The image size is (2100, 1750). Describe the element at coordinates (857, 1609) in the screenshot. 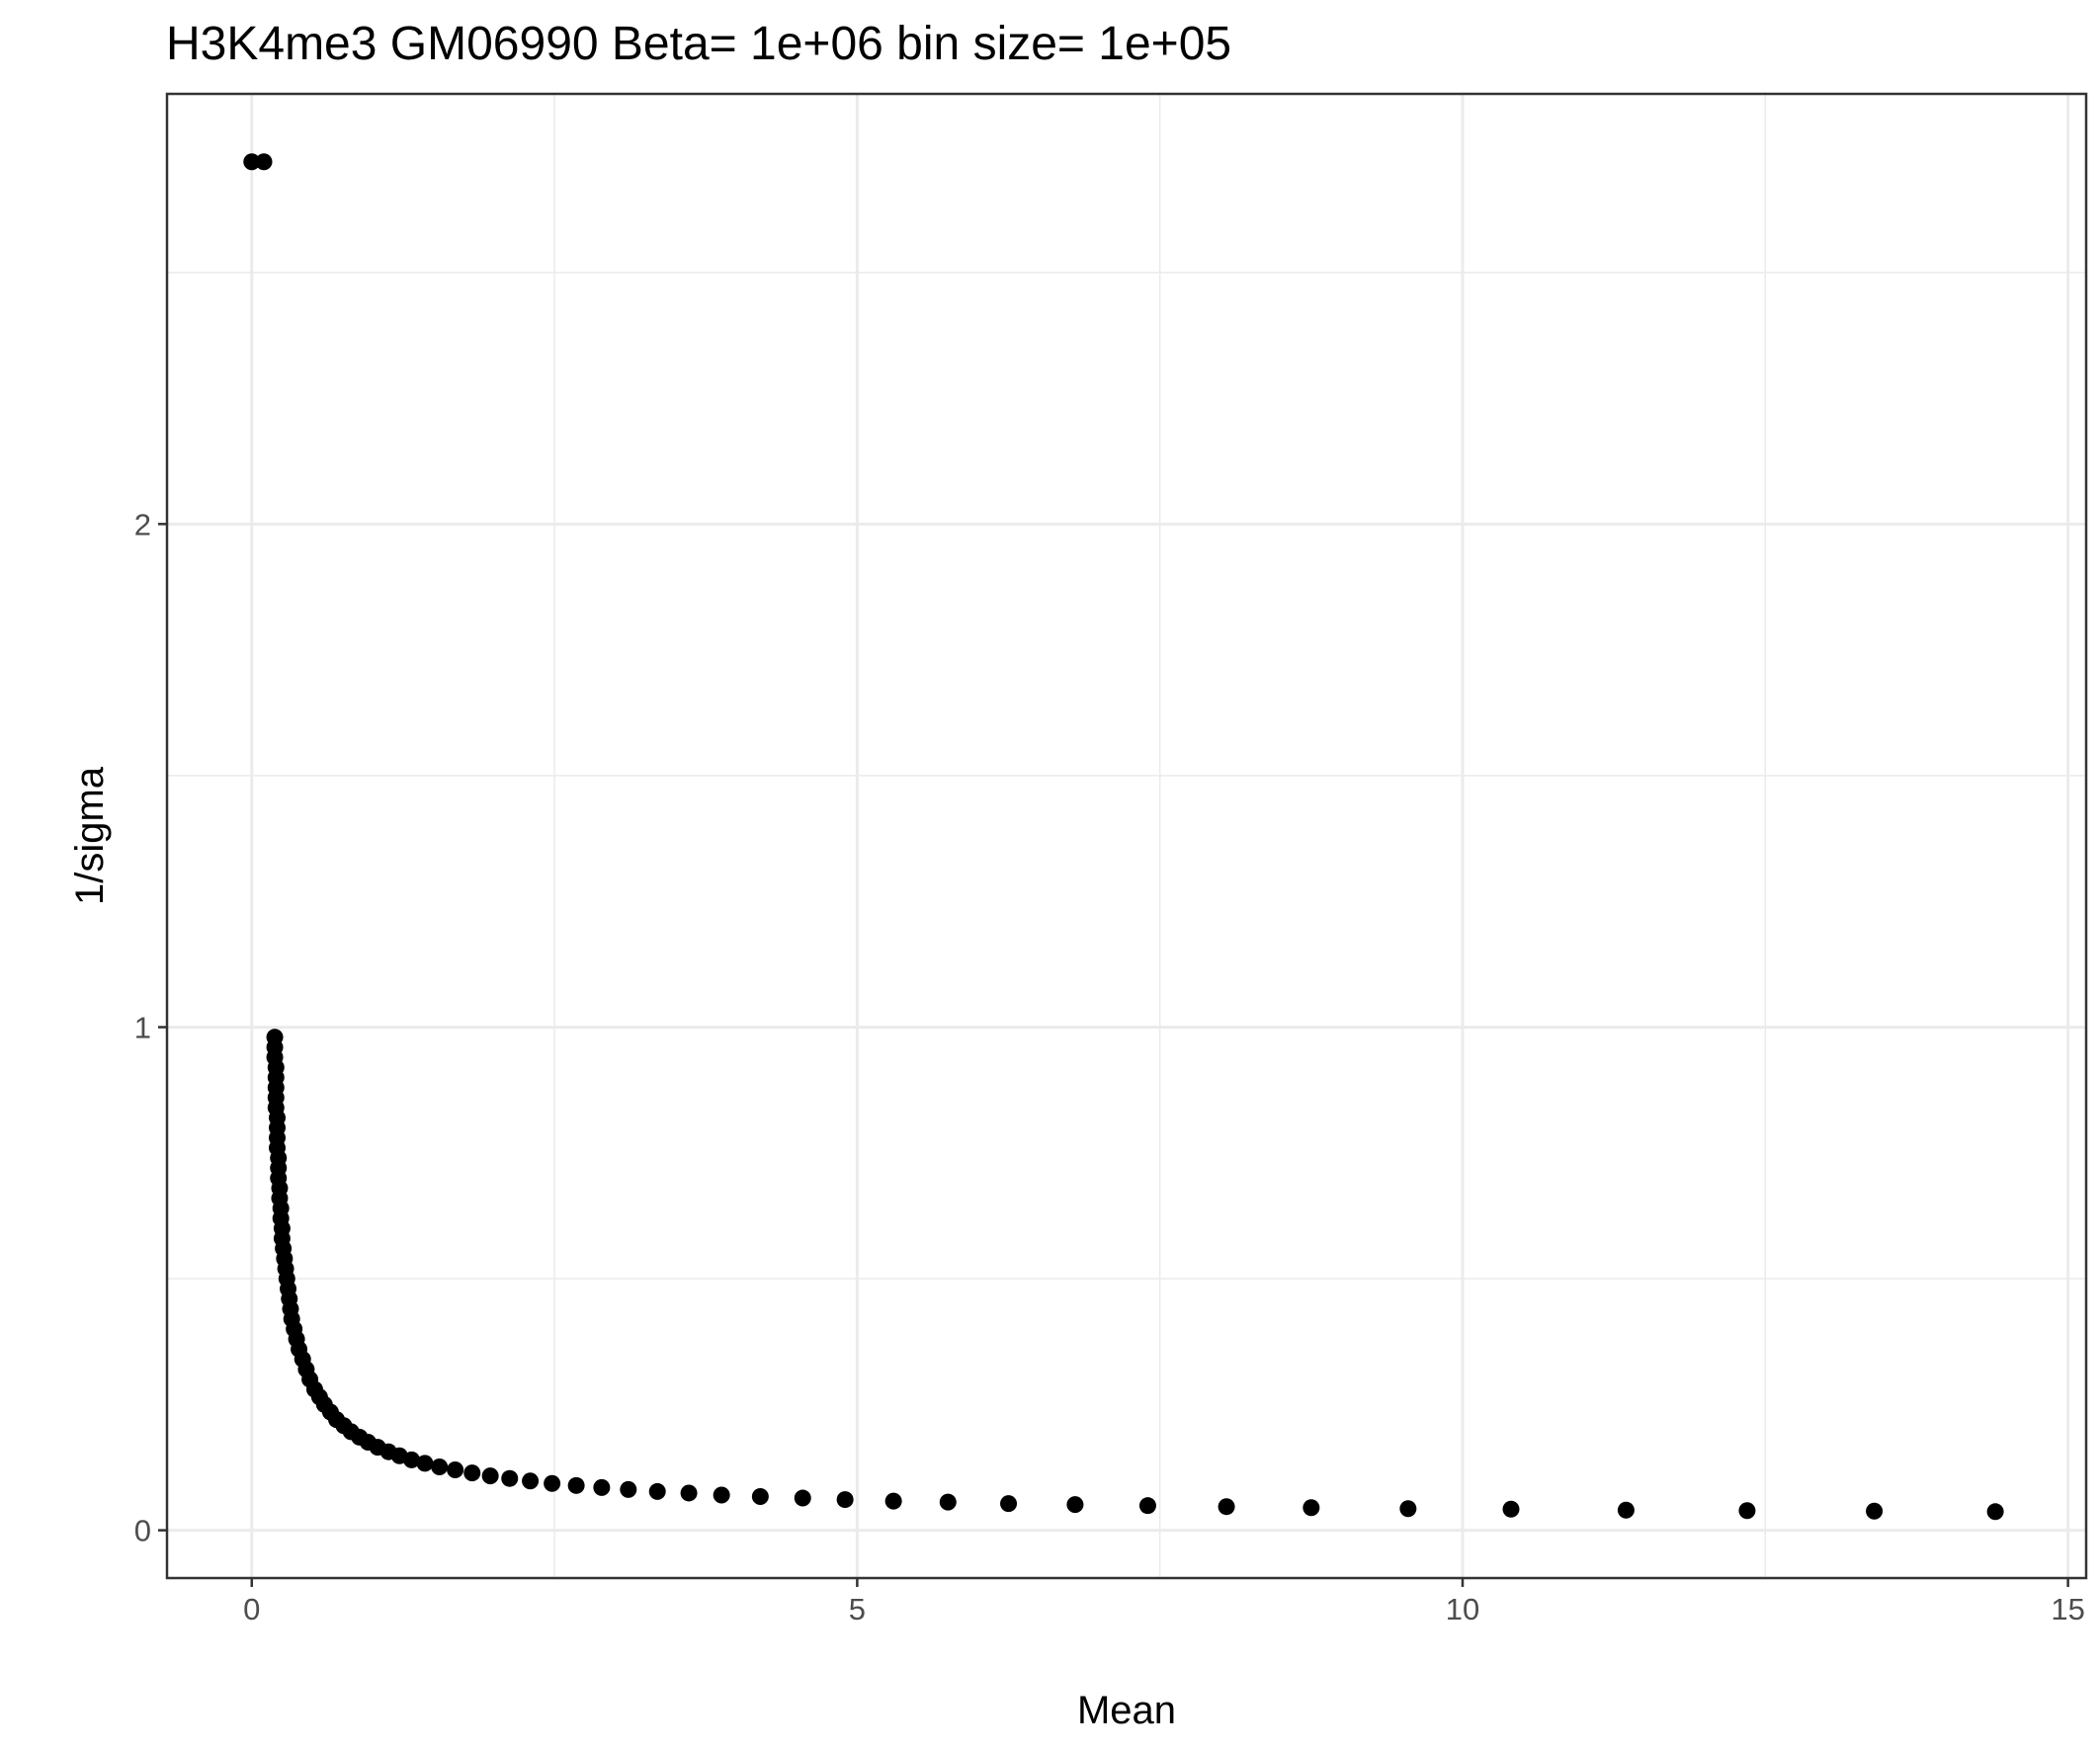

I see `x-tick-label: 5` at that location.